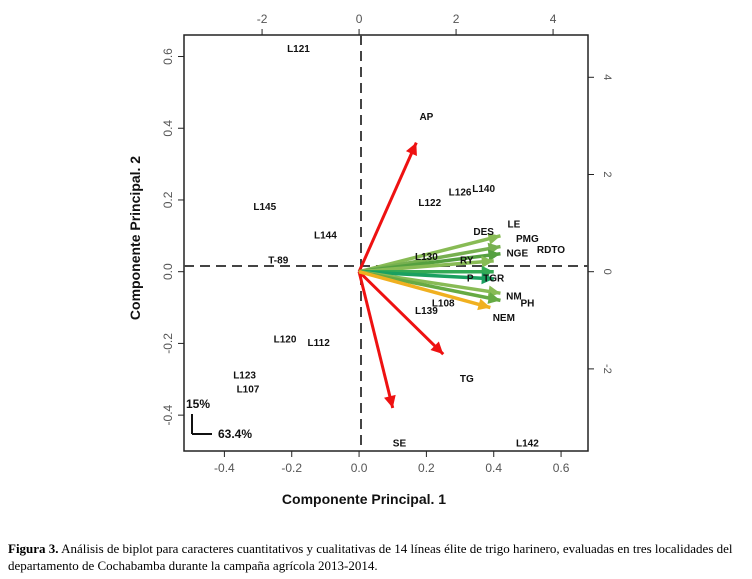 The width and height of the screenshot is (752, 579). I want to click on variable-label: NM, so click(514, 296).